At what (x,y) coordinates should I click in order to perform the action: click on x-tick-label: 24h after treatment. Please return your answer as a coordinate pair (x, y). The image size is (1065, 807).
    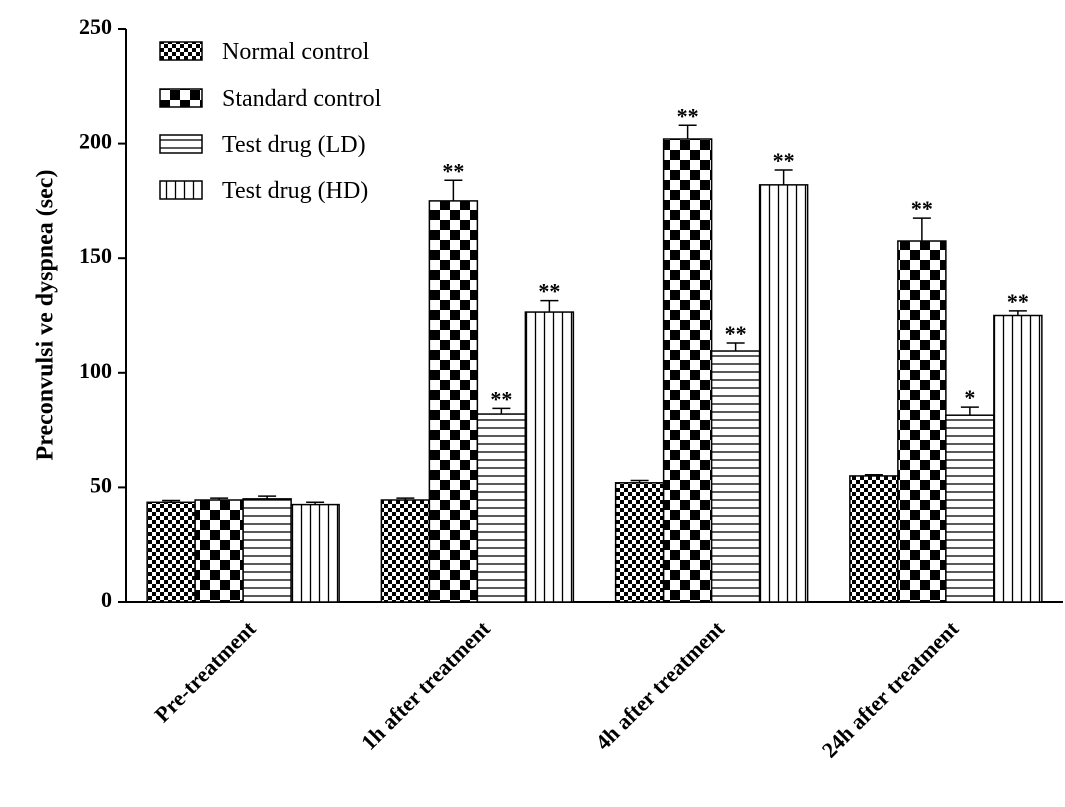
    Looking at the image, I should click on (890, 688).